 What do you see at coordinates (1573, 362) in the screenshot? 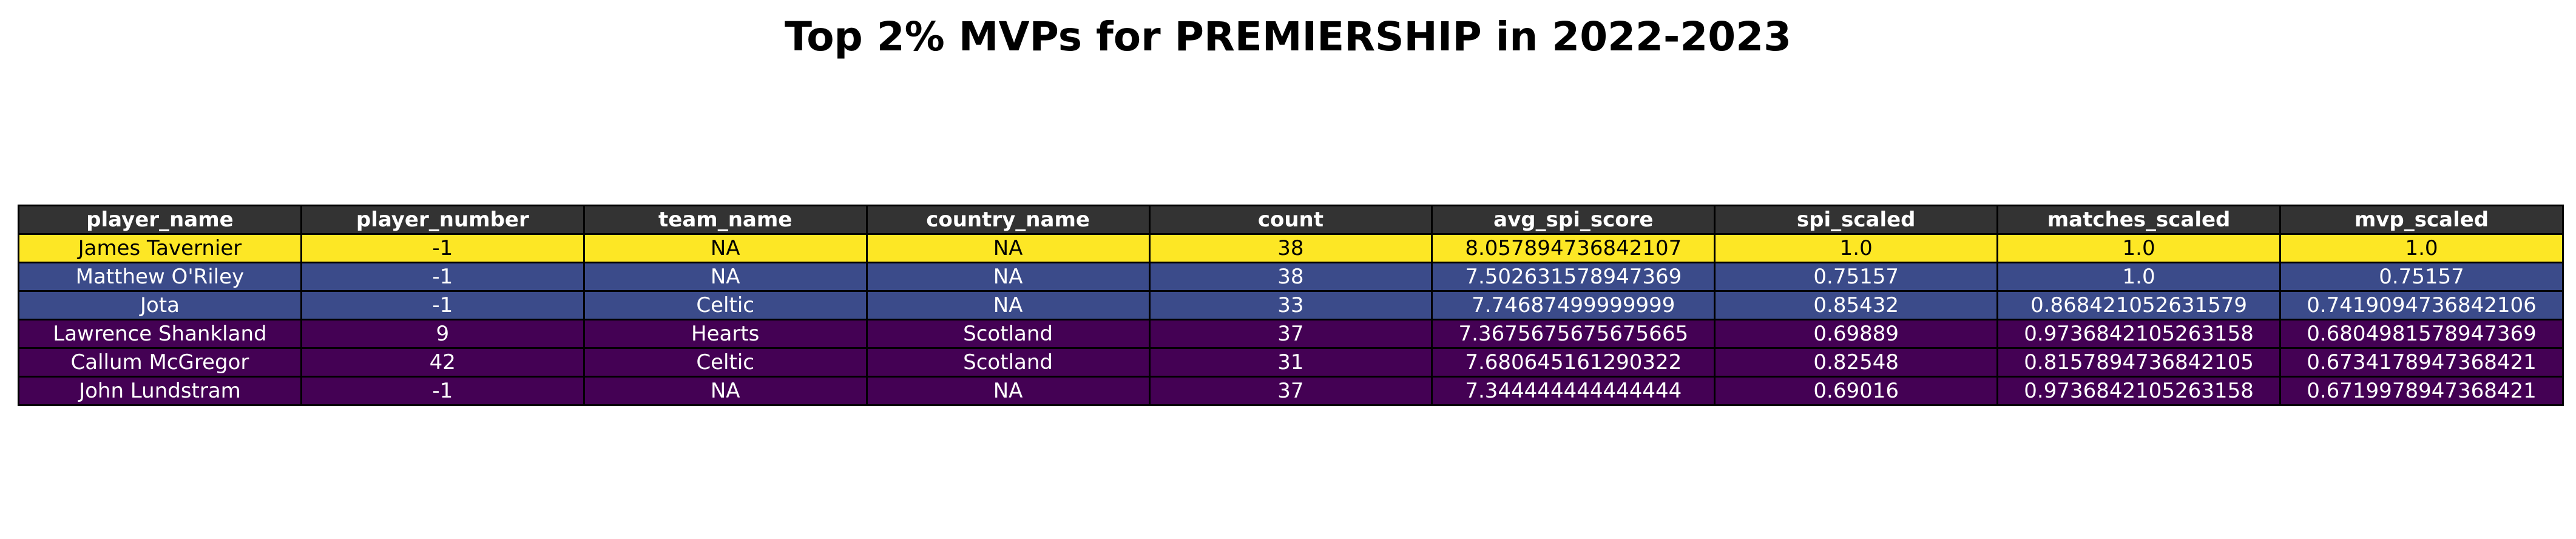
I see `table-cell-avg-spi-score: 7.680645161290322` at bounding box center [1573, 362].